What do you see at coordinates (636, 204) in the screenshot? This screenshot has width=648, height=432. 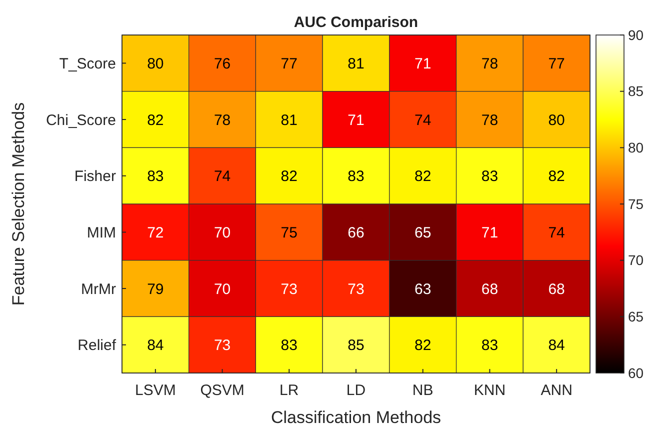 I see `color-bar-label: 75` at bounding box center [636, 204].